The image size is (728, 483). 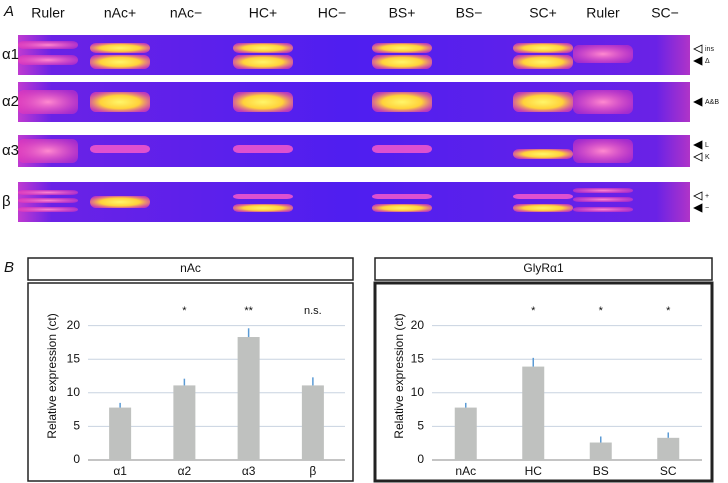 I want to click on x-tick-label: α3, so click(x=249, y=471).